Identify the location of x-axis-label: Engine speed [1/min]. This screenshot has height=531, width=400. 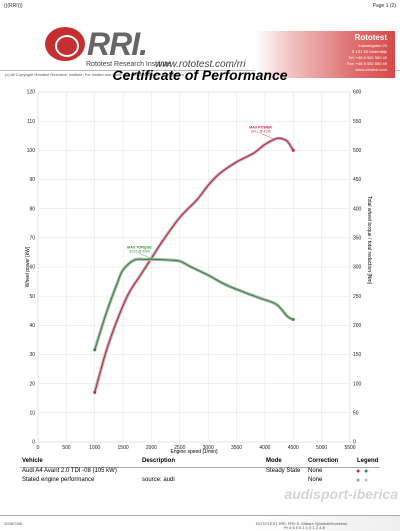
(195, 452).